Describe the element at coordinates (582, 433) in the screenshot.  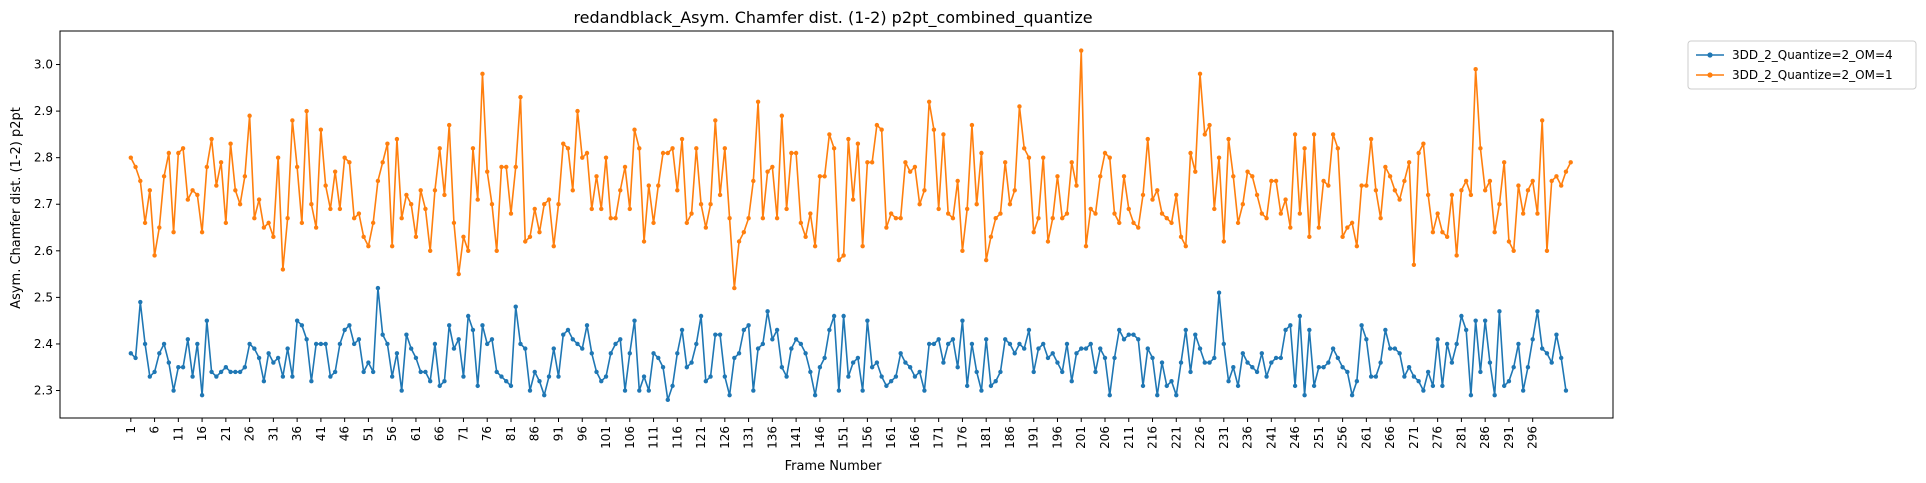
I see `x-tick-label: 96` at that location.